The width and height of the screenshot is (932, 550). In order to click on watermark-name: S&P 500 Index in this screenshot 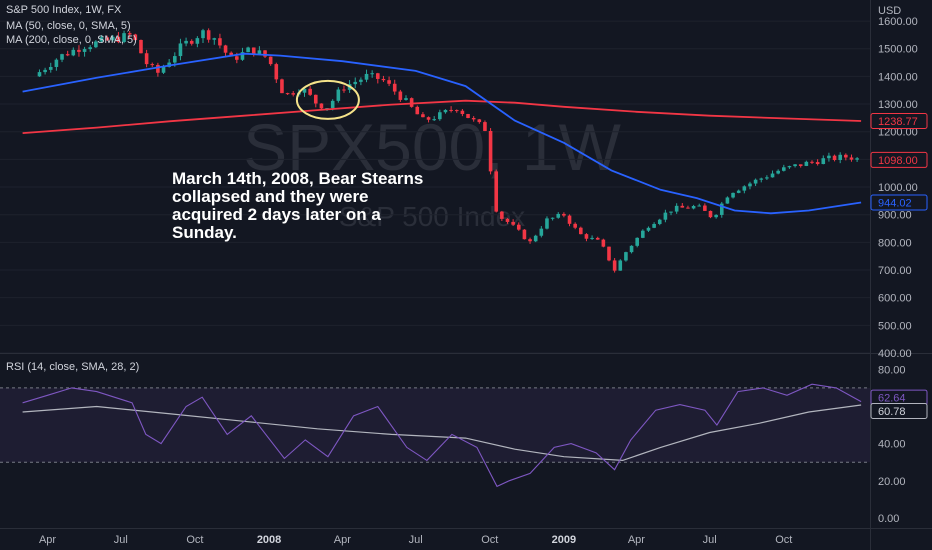, I will do `click(432, 216)`.